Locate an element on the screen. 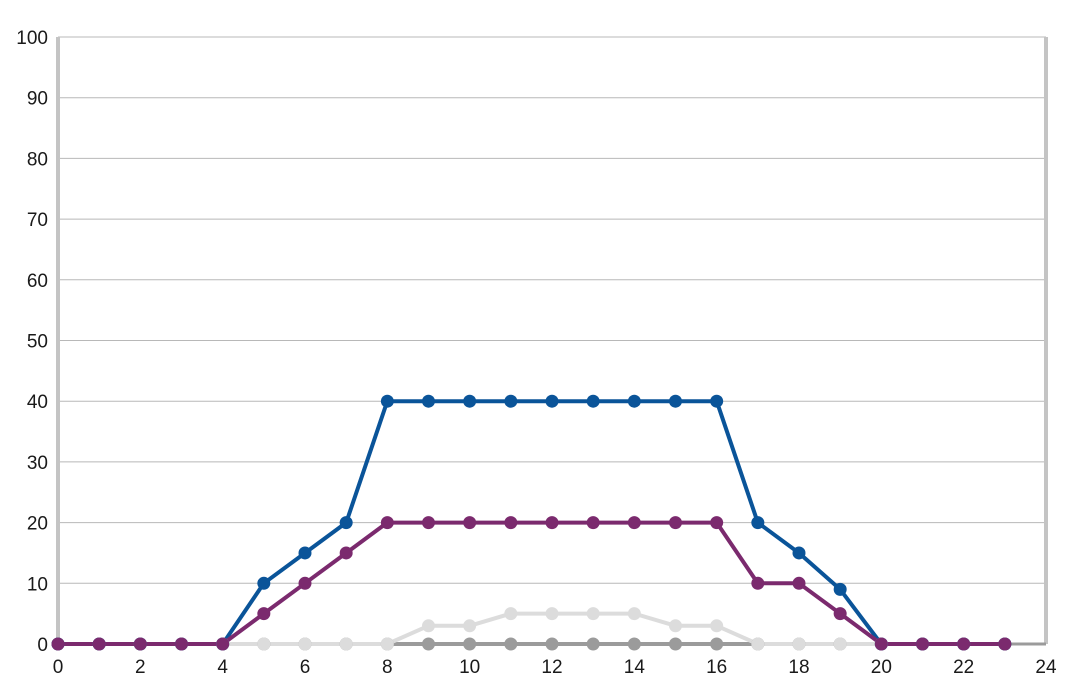  y-tick-label: 100 is located at coordinates (32, 38).